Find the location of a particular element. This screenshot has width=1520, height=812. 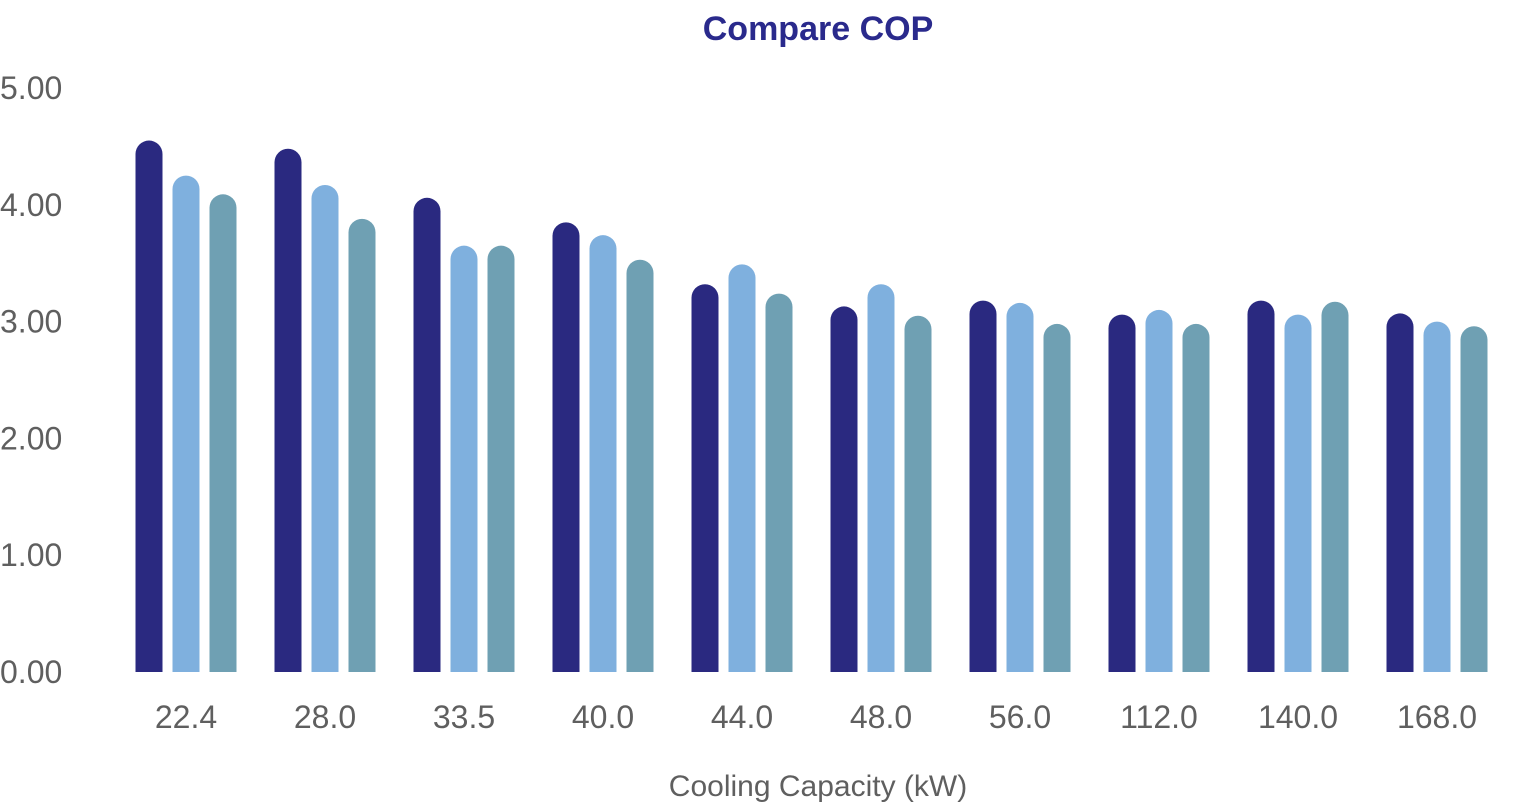

y-tick-label: 1.00 is located at coordinates (31, 555).